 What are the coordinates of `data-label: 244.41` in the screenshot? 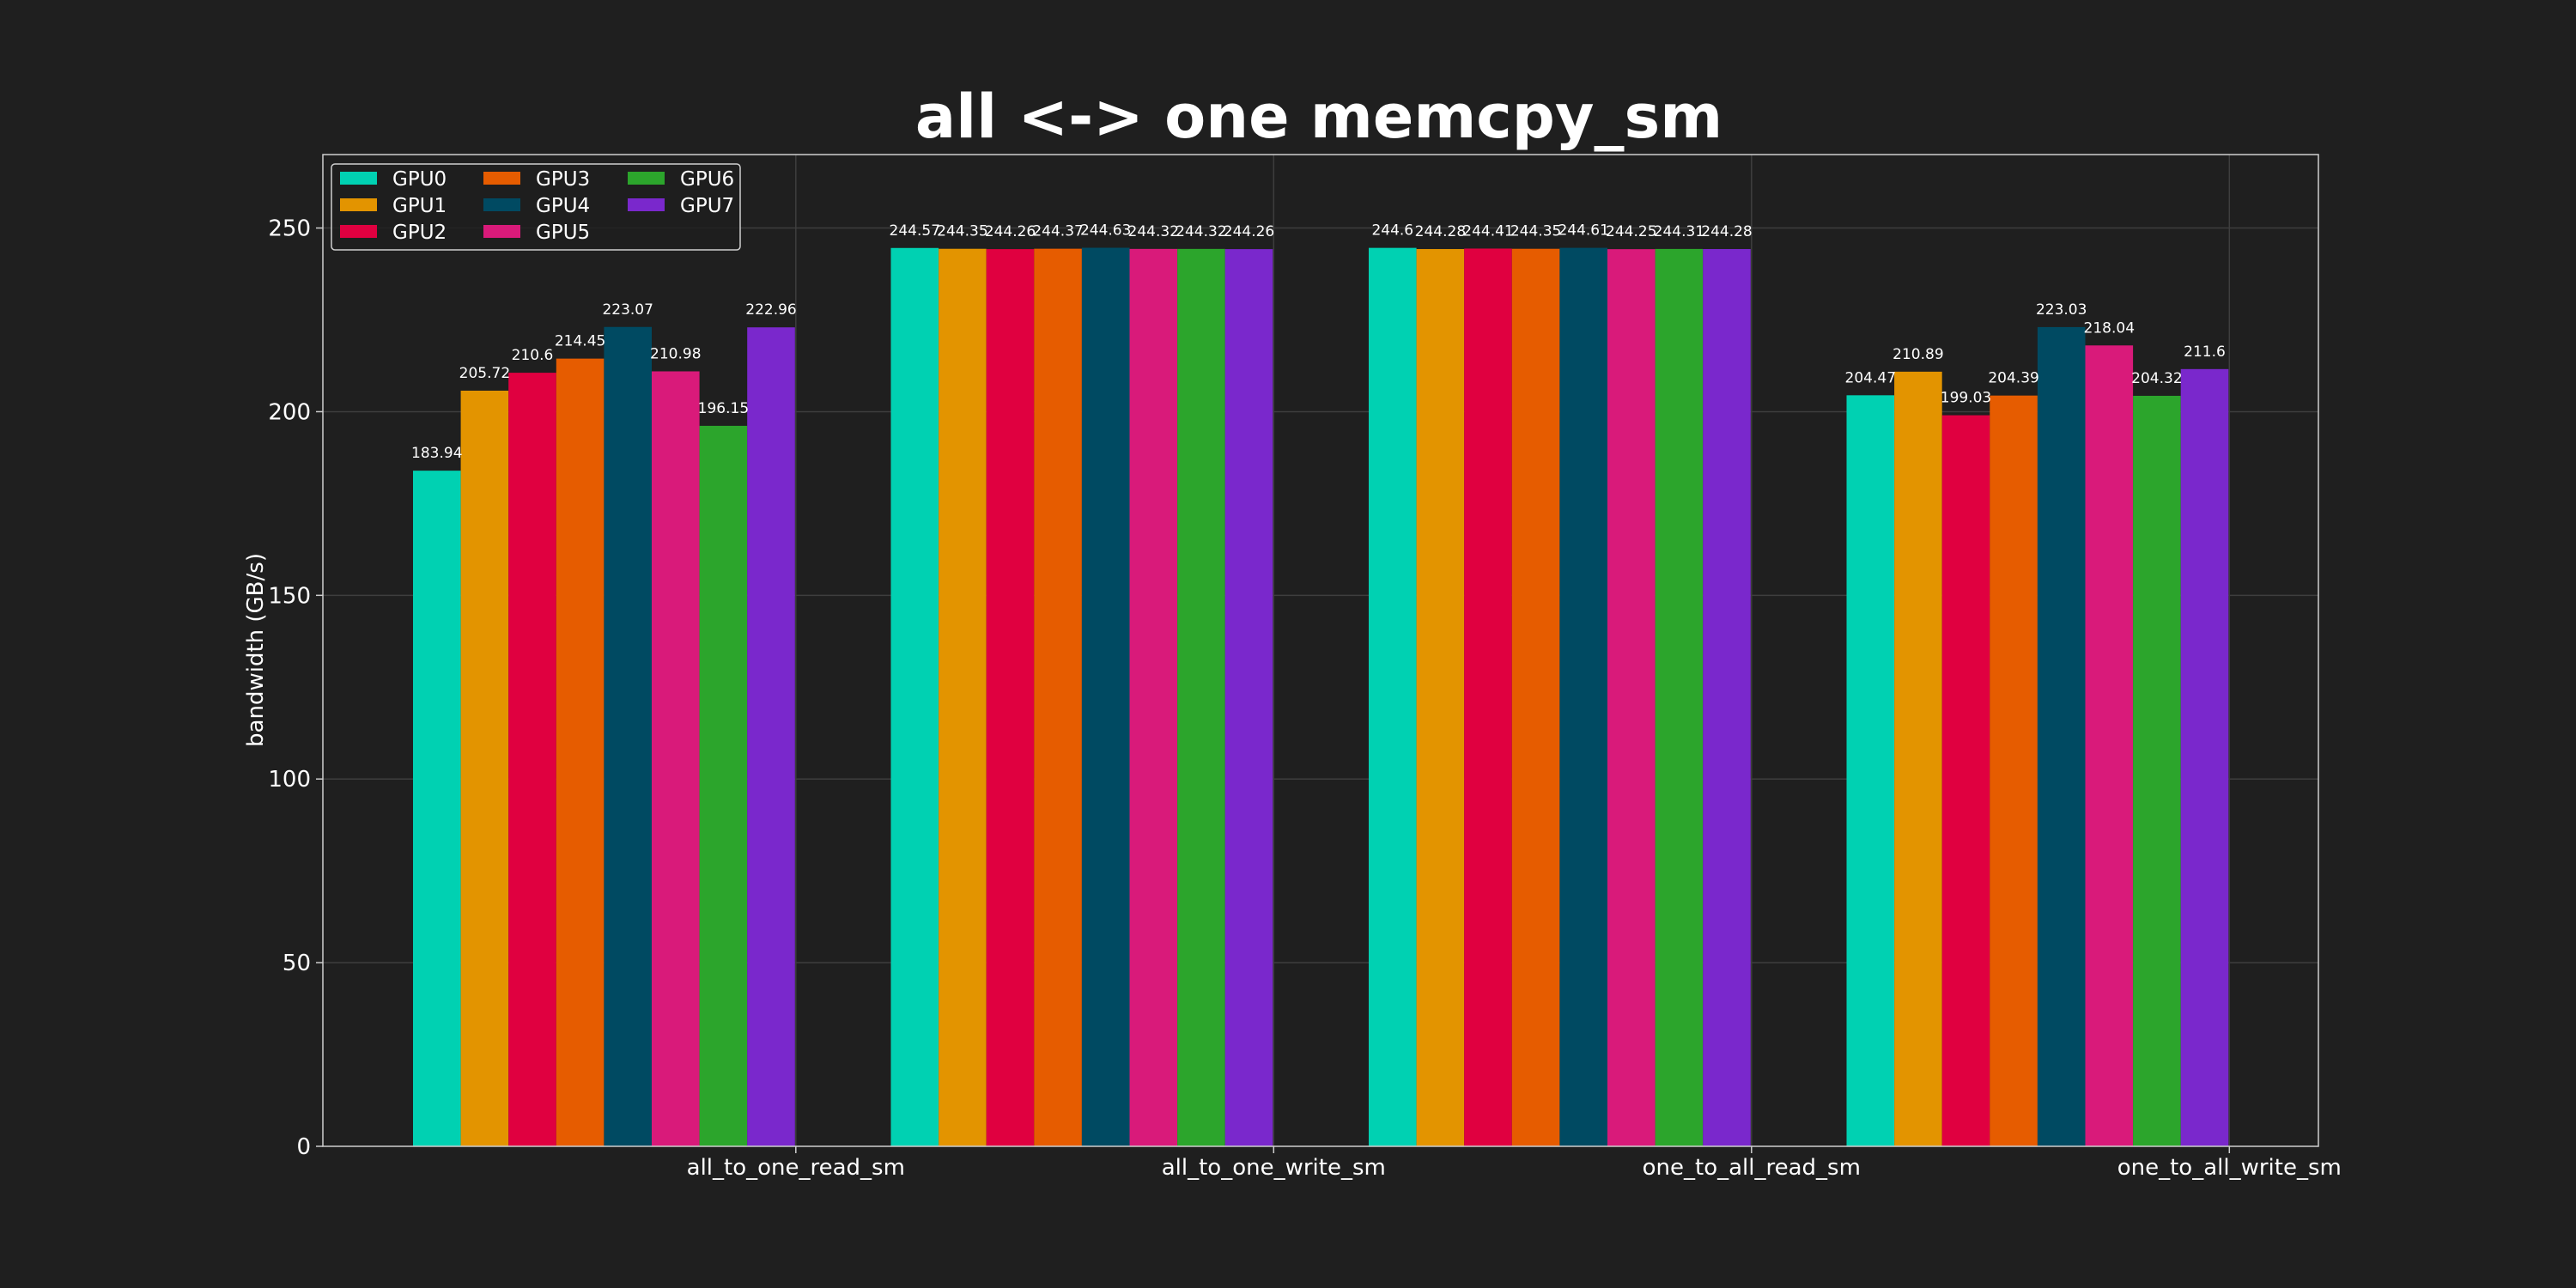 It's located at (1488, 231).